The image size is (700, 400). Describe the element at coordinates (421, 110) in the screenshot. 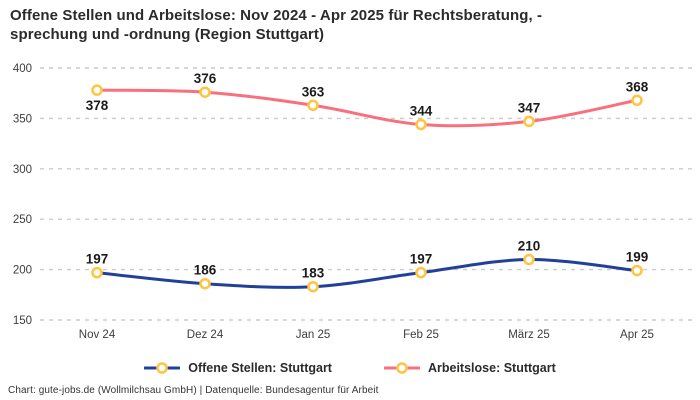

I see `data-point-label: 344` at that location.